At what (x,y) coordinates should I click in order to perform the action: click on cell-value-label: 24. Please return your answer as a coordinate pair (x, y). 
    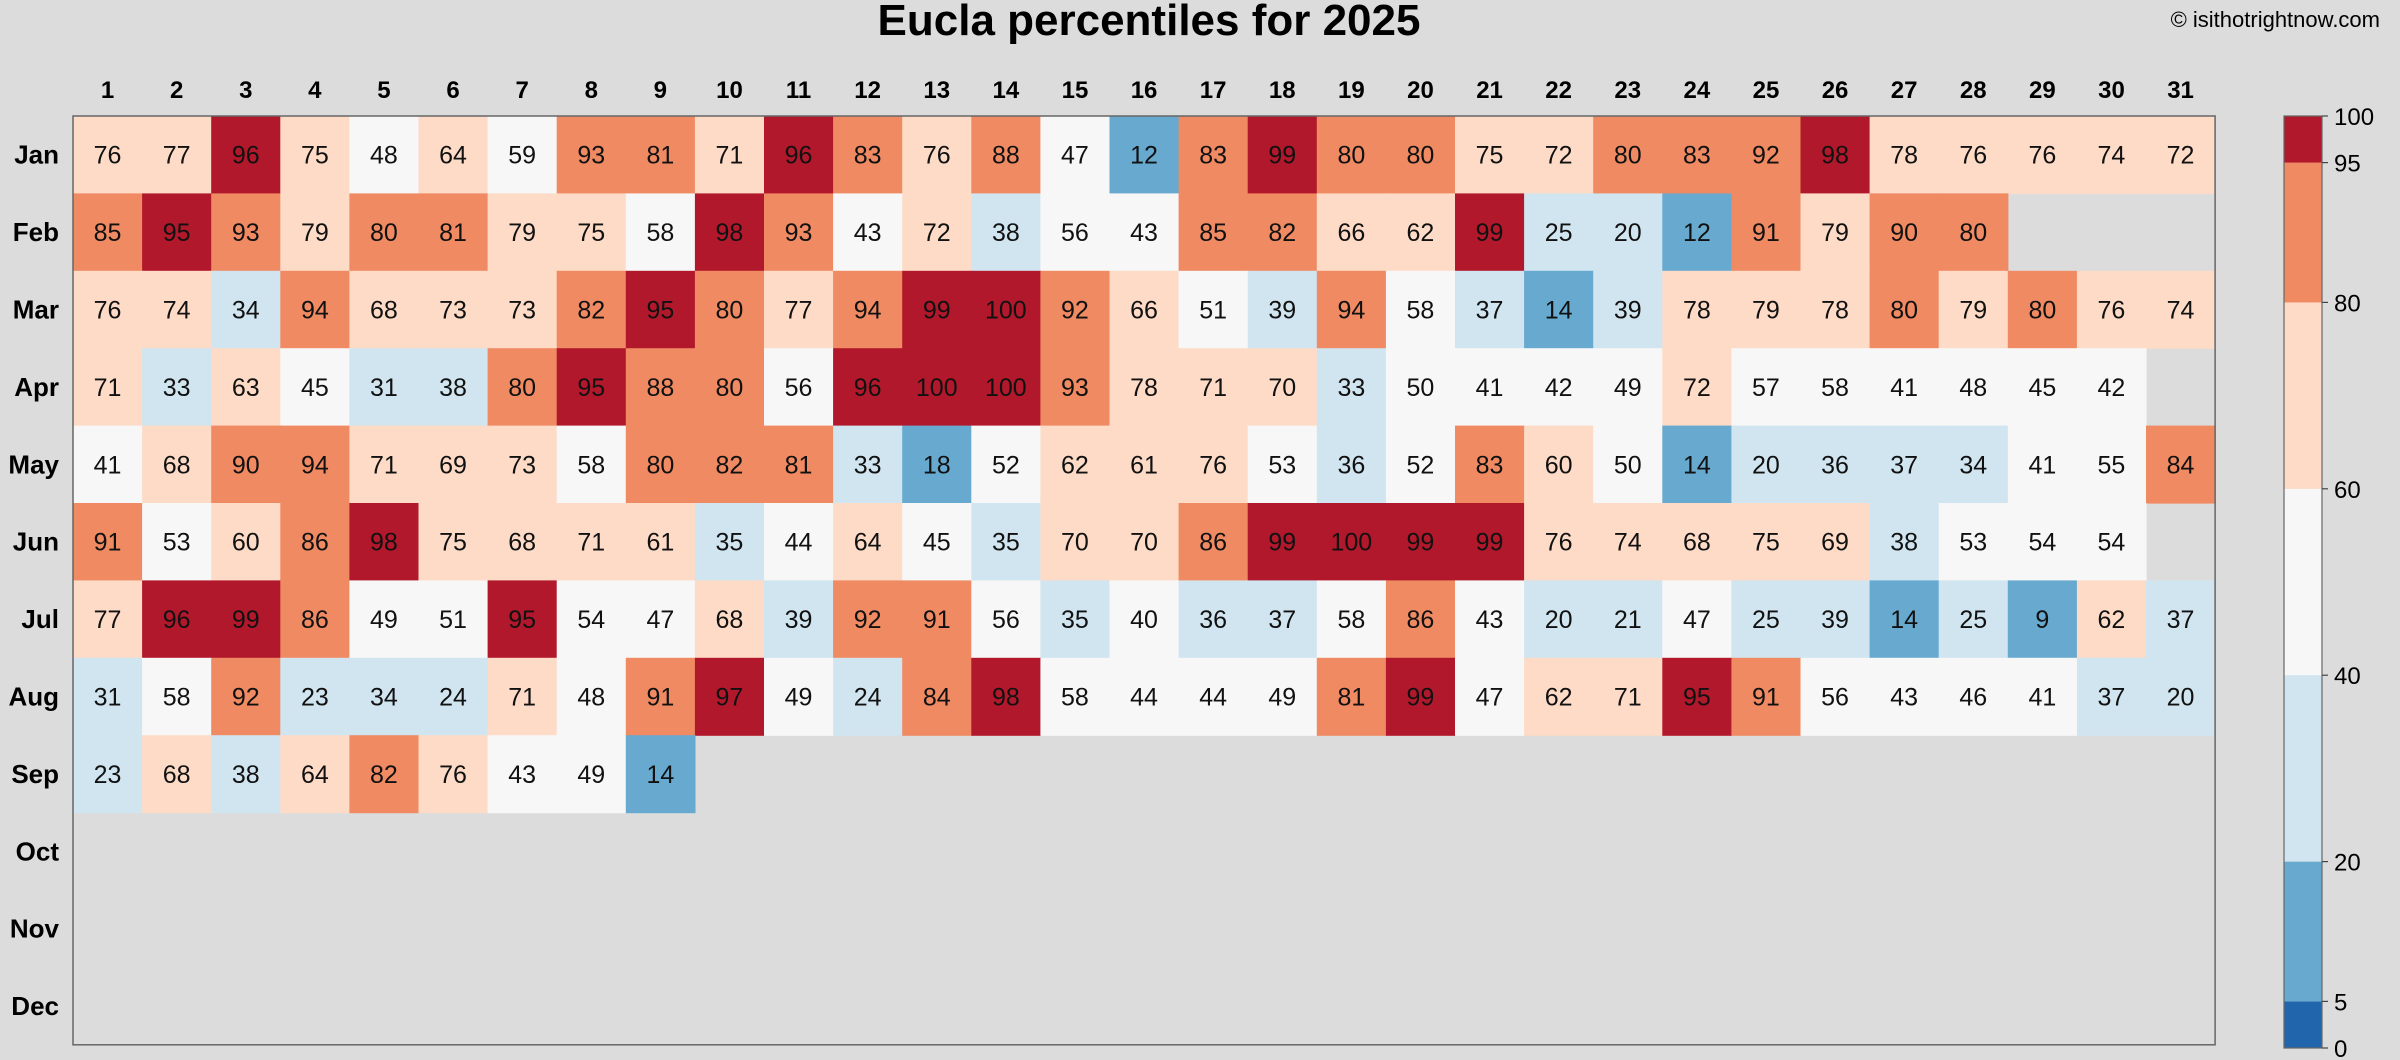
    Looking at the image, I should click on (453, 698).